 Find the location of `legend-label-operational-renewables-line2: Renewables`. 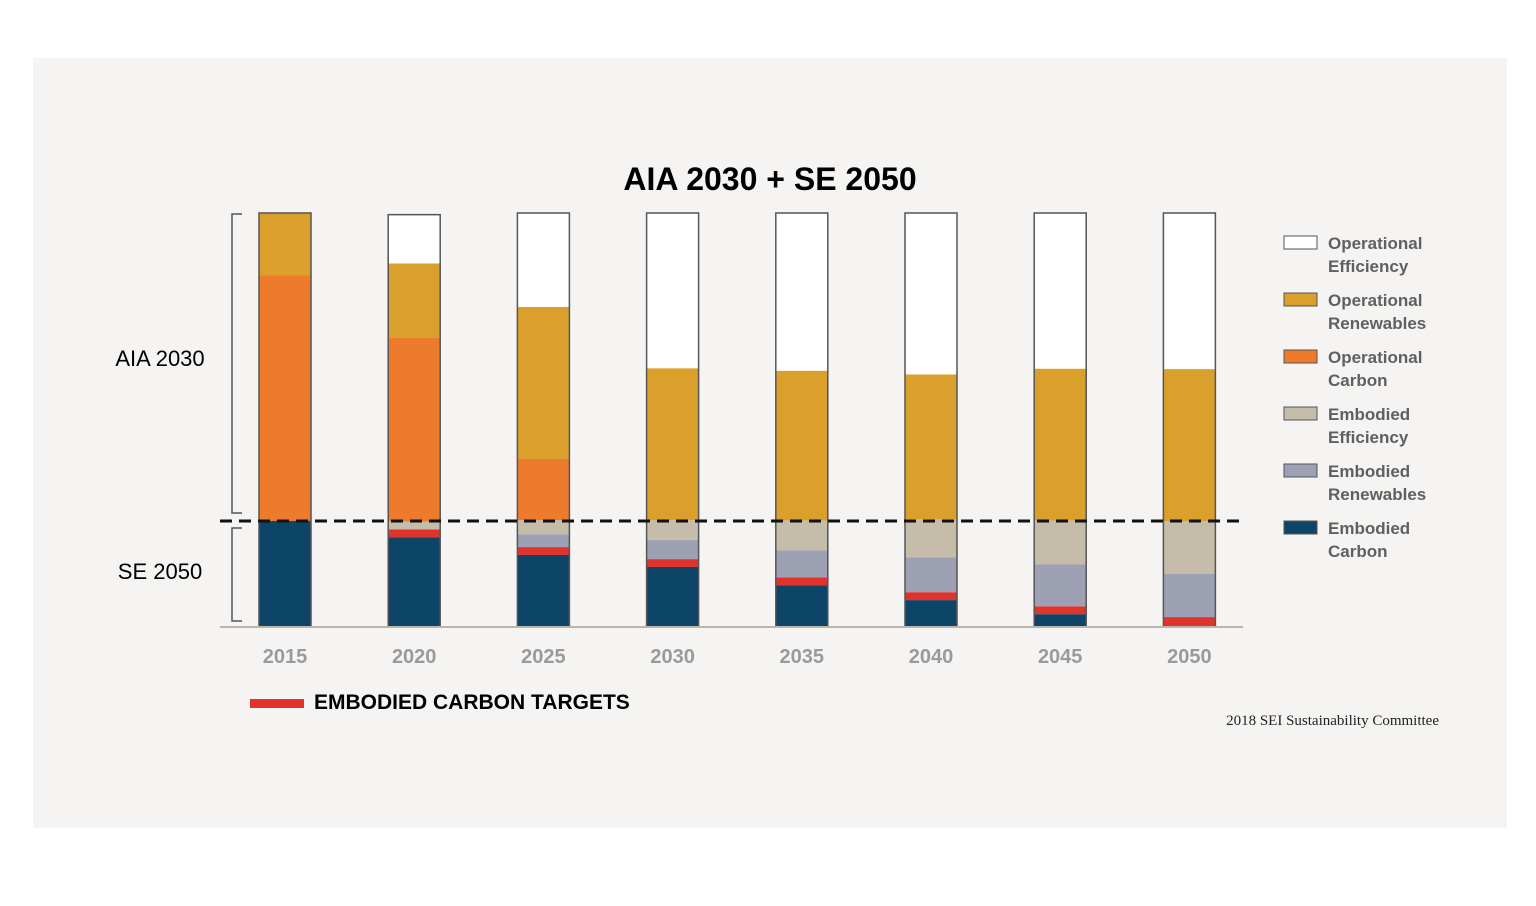

legend-label-operational-renewables-line2: Renewables is located at coordinates (1377, 323).